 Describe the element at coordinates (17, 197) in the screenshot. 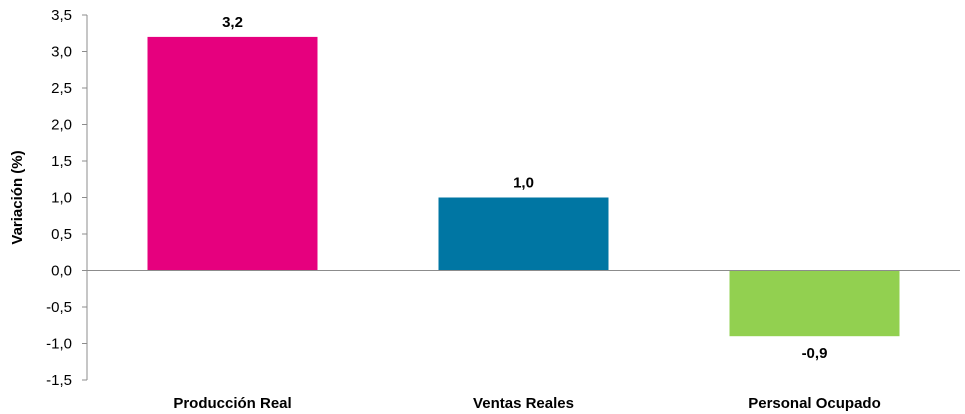

I see `y-axis-title: Variación (%)` at that location.